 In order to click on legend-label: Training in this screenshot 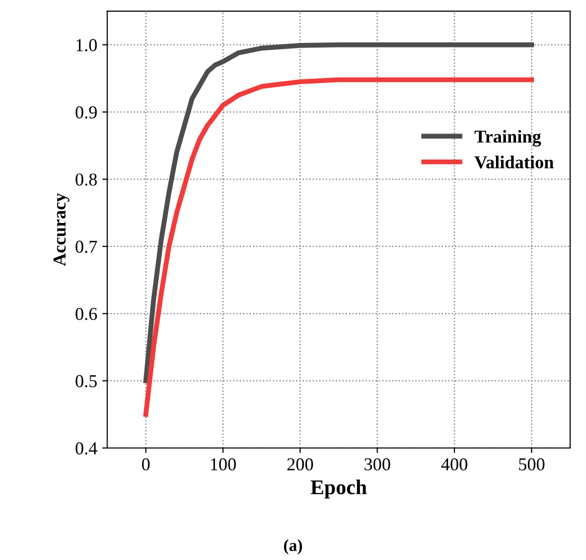, I will do `click(508, 138)`.